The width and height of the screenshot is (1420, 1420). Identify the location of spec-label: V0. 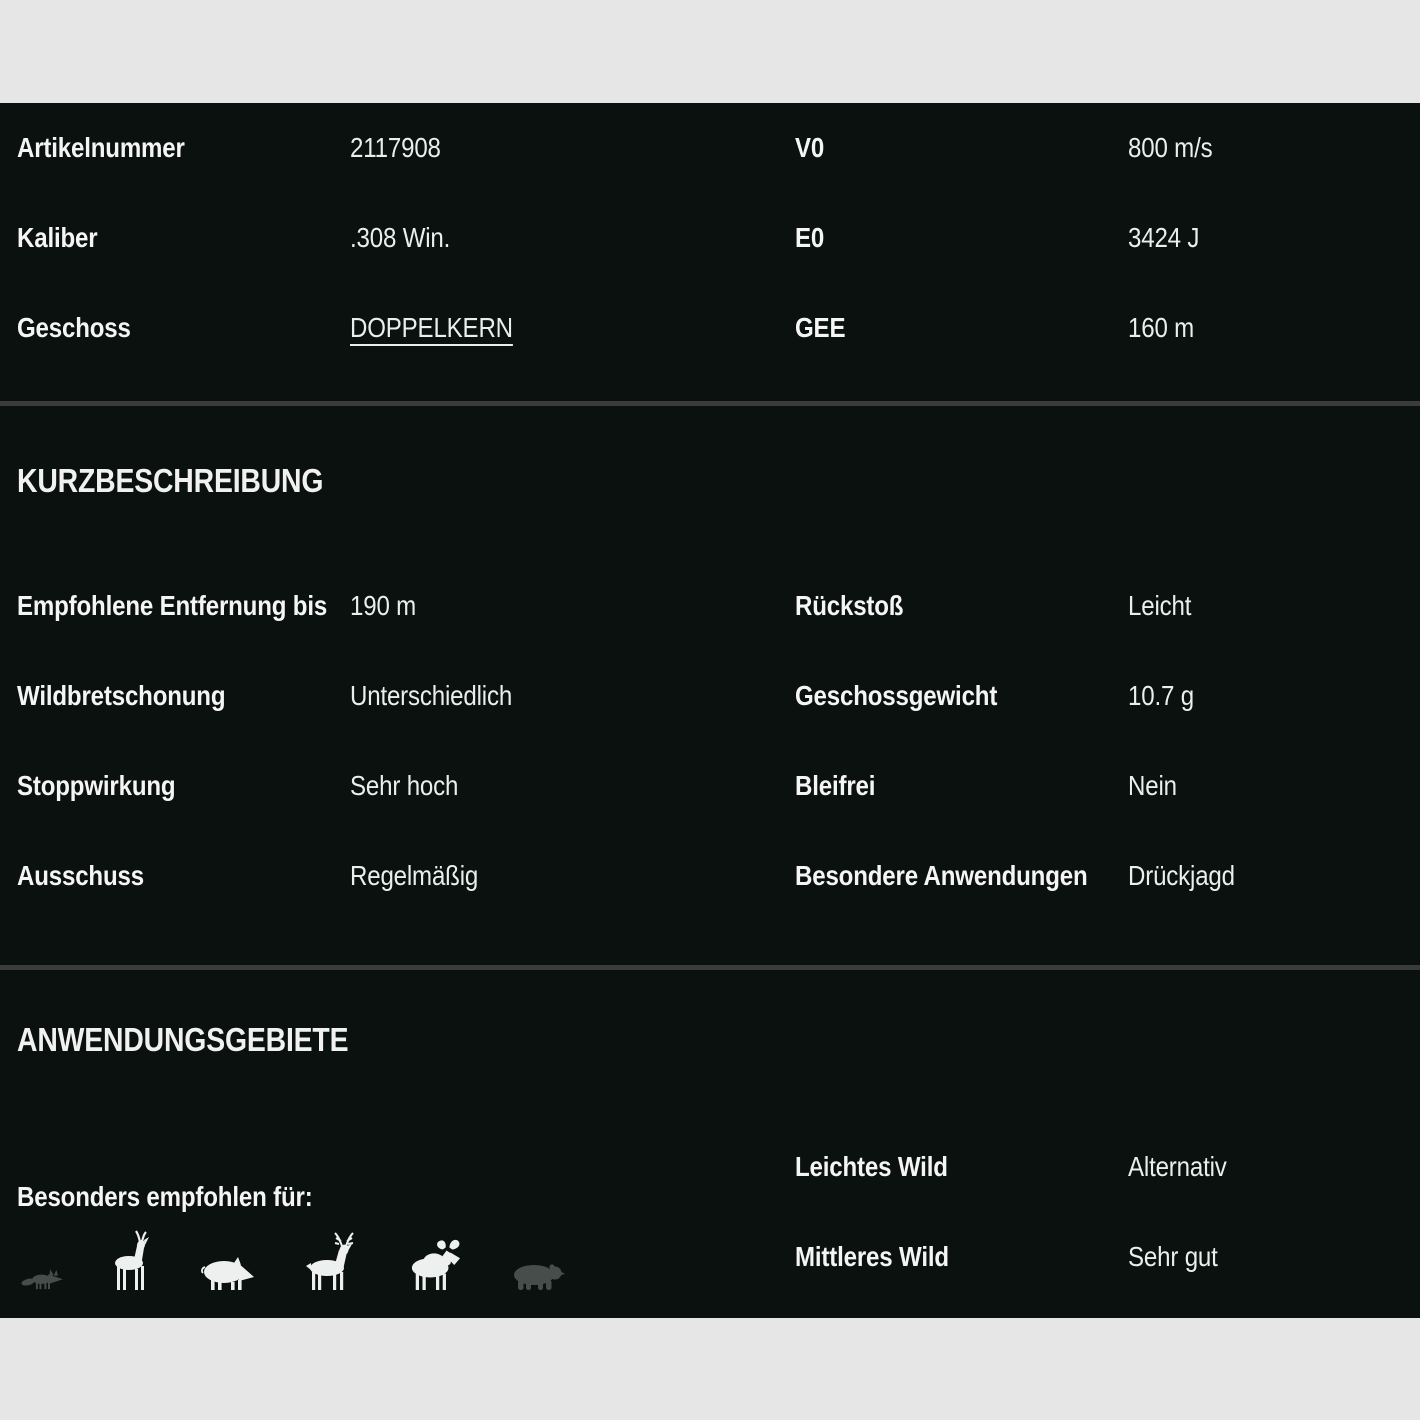
(961, 148).